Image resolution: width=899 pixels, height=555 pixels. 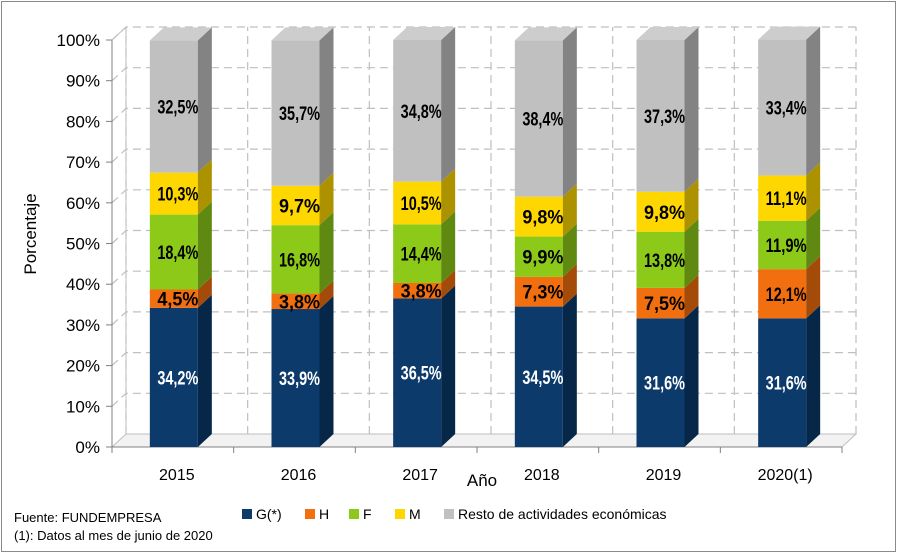 What do you see at coordinates (664, 117) in the screenshot?
I see `data-label: 37,3%` at bounding box center [664, 117].